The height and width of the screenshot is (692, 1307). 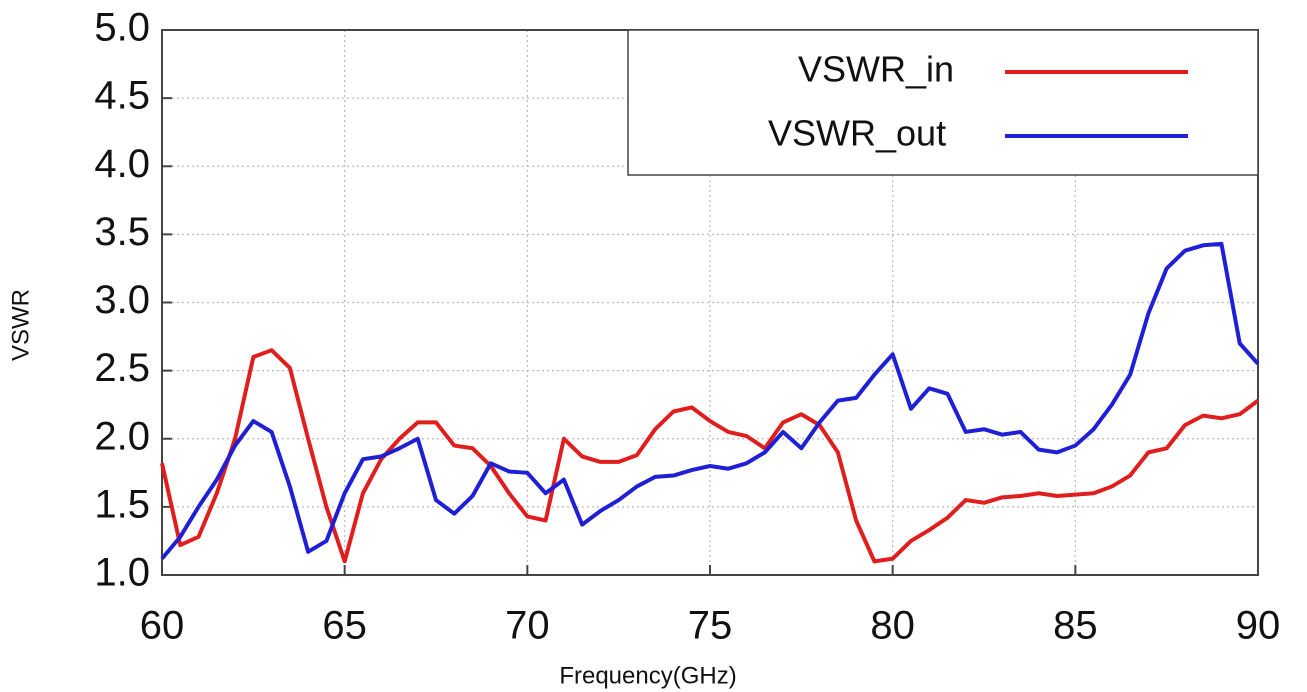 I want to click on x-tick-label: 80, so click(x=892, y=626).